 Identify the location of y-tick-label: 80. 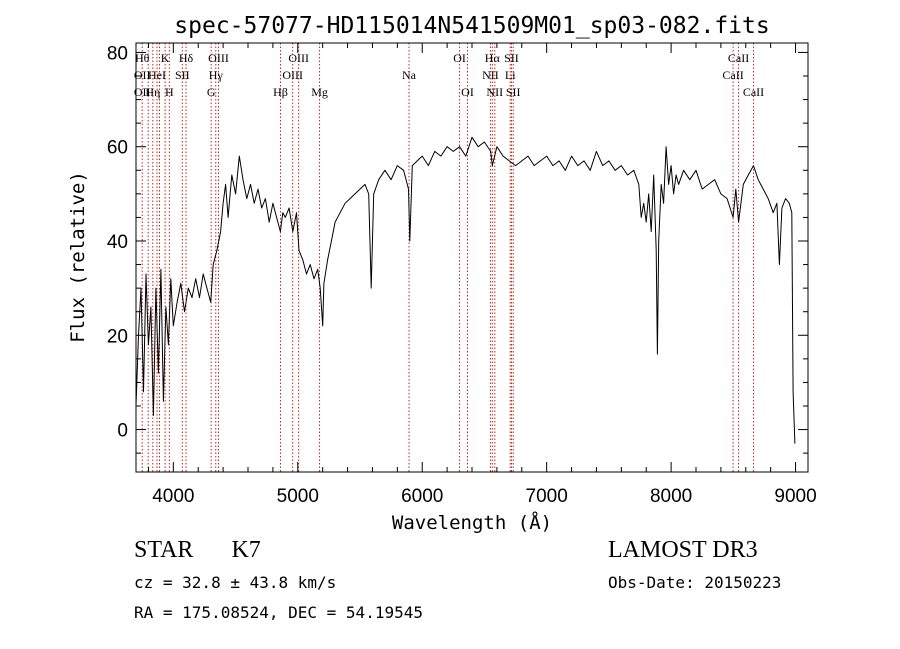
(117, 53).